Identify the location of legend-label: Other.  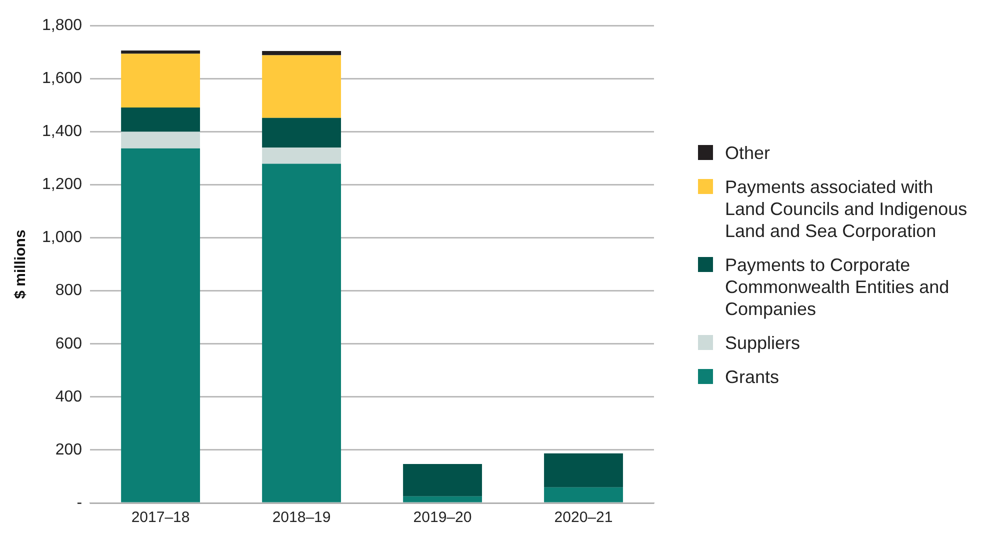
(748, 153).